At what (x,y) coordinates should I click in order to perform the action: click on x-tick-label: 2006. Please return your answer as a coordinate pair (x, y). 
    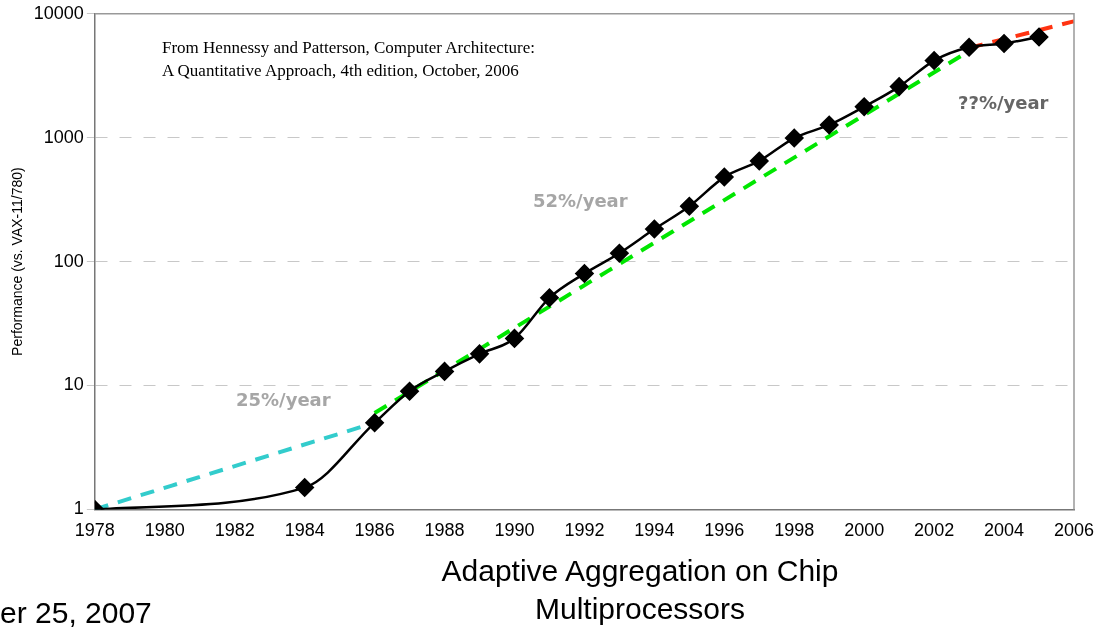
    Looking at the image, I should click on (1074, 530).